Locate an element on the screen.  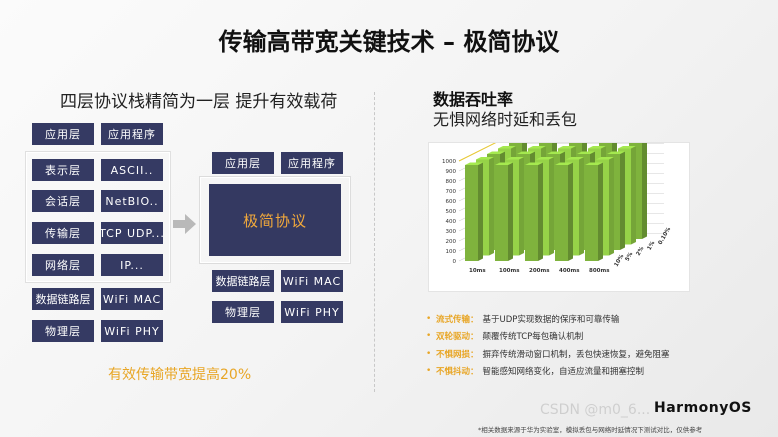
feature-text: 基于UDP实现数据的保序和可靠传输 is located at coordinates (551, 319).